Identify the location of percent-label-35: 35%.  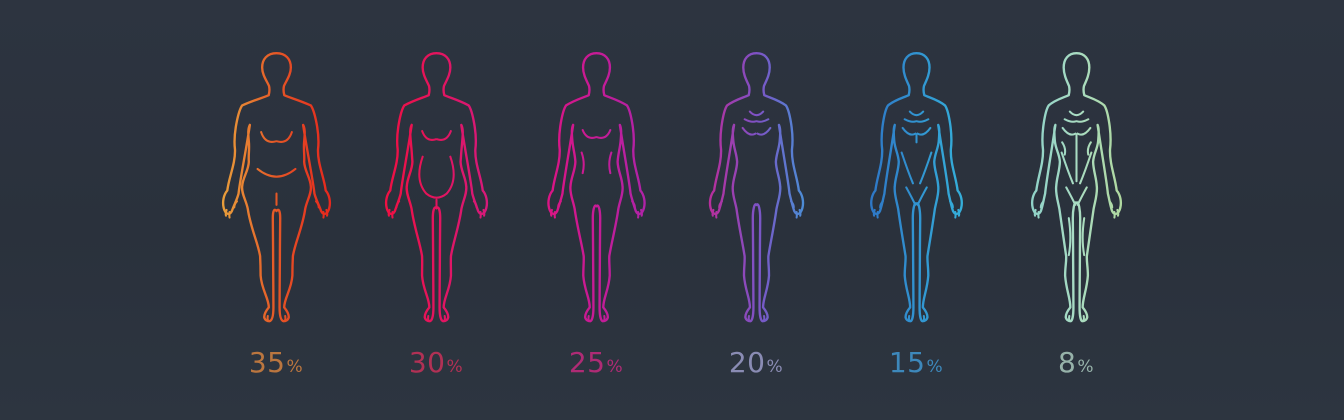
(276, 363).